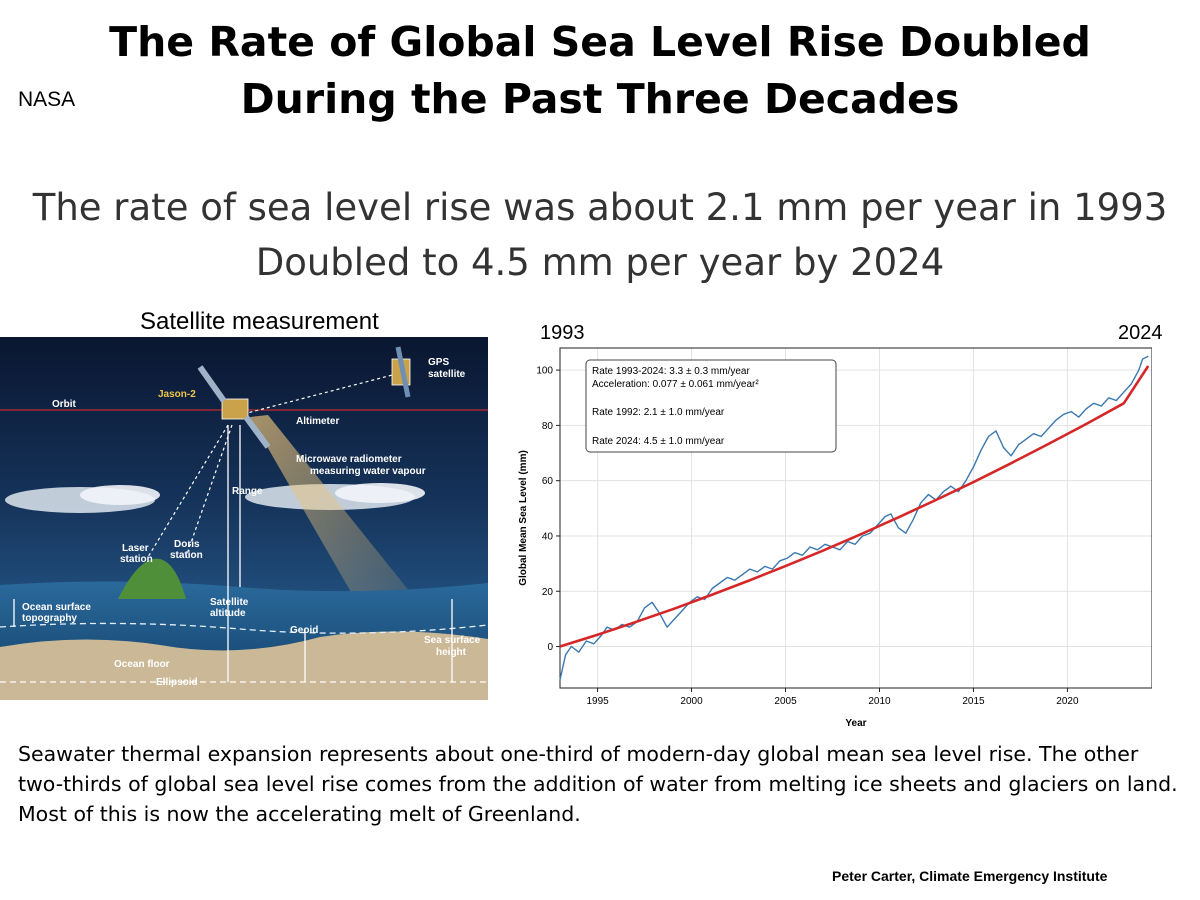 This screenshot has width=1200, height=900. What do you see at coordinates (234, 407) in the screenshot?
I see `jason-2-satellite-icon` at bounding box center [234, 407].